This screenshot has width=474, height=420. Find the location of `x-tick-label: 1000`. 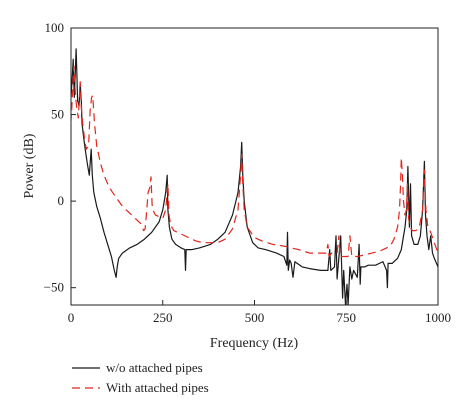

x-tick-label: 1000 is located at coordinates (438, 317).